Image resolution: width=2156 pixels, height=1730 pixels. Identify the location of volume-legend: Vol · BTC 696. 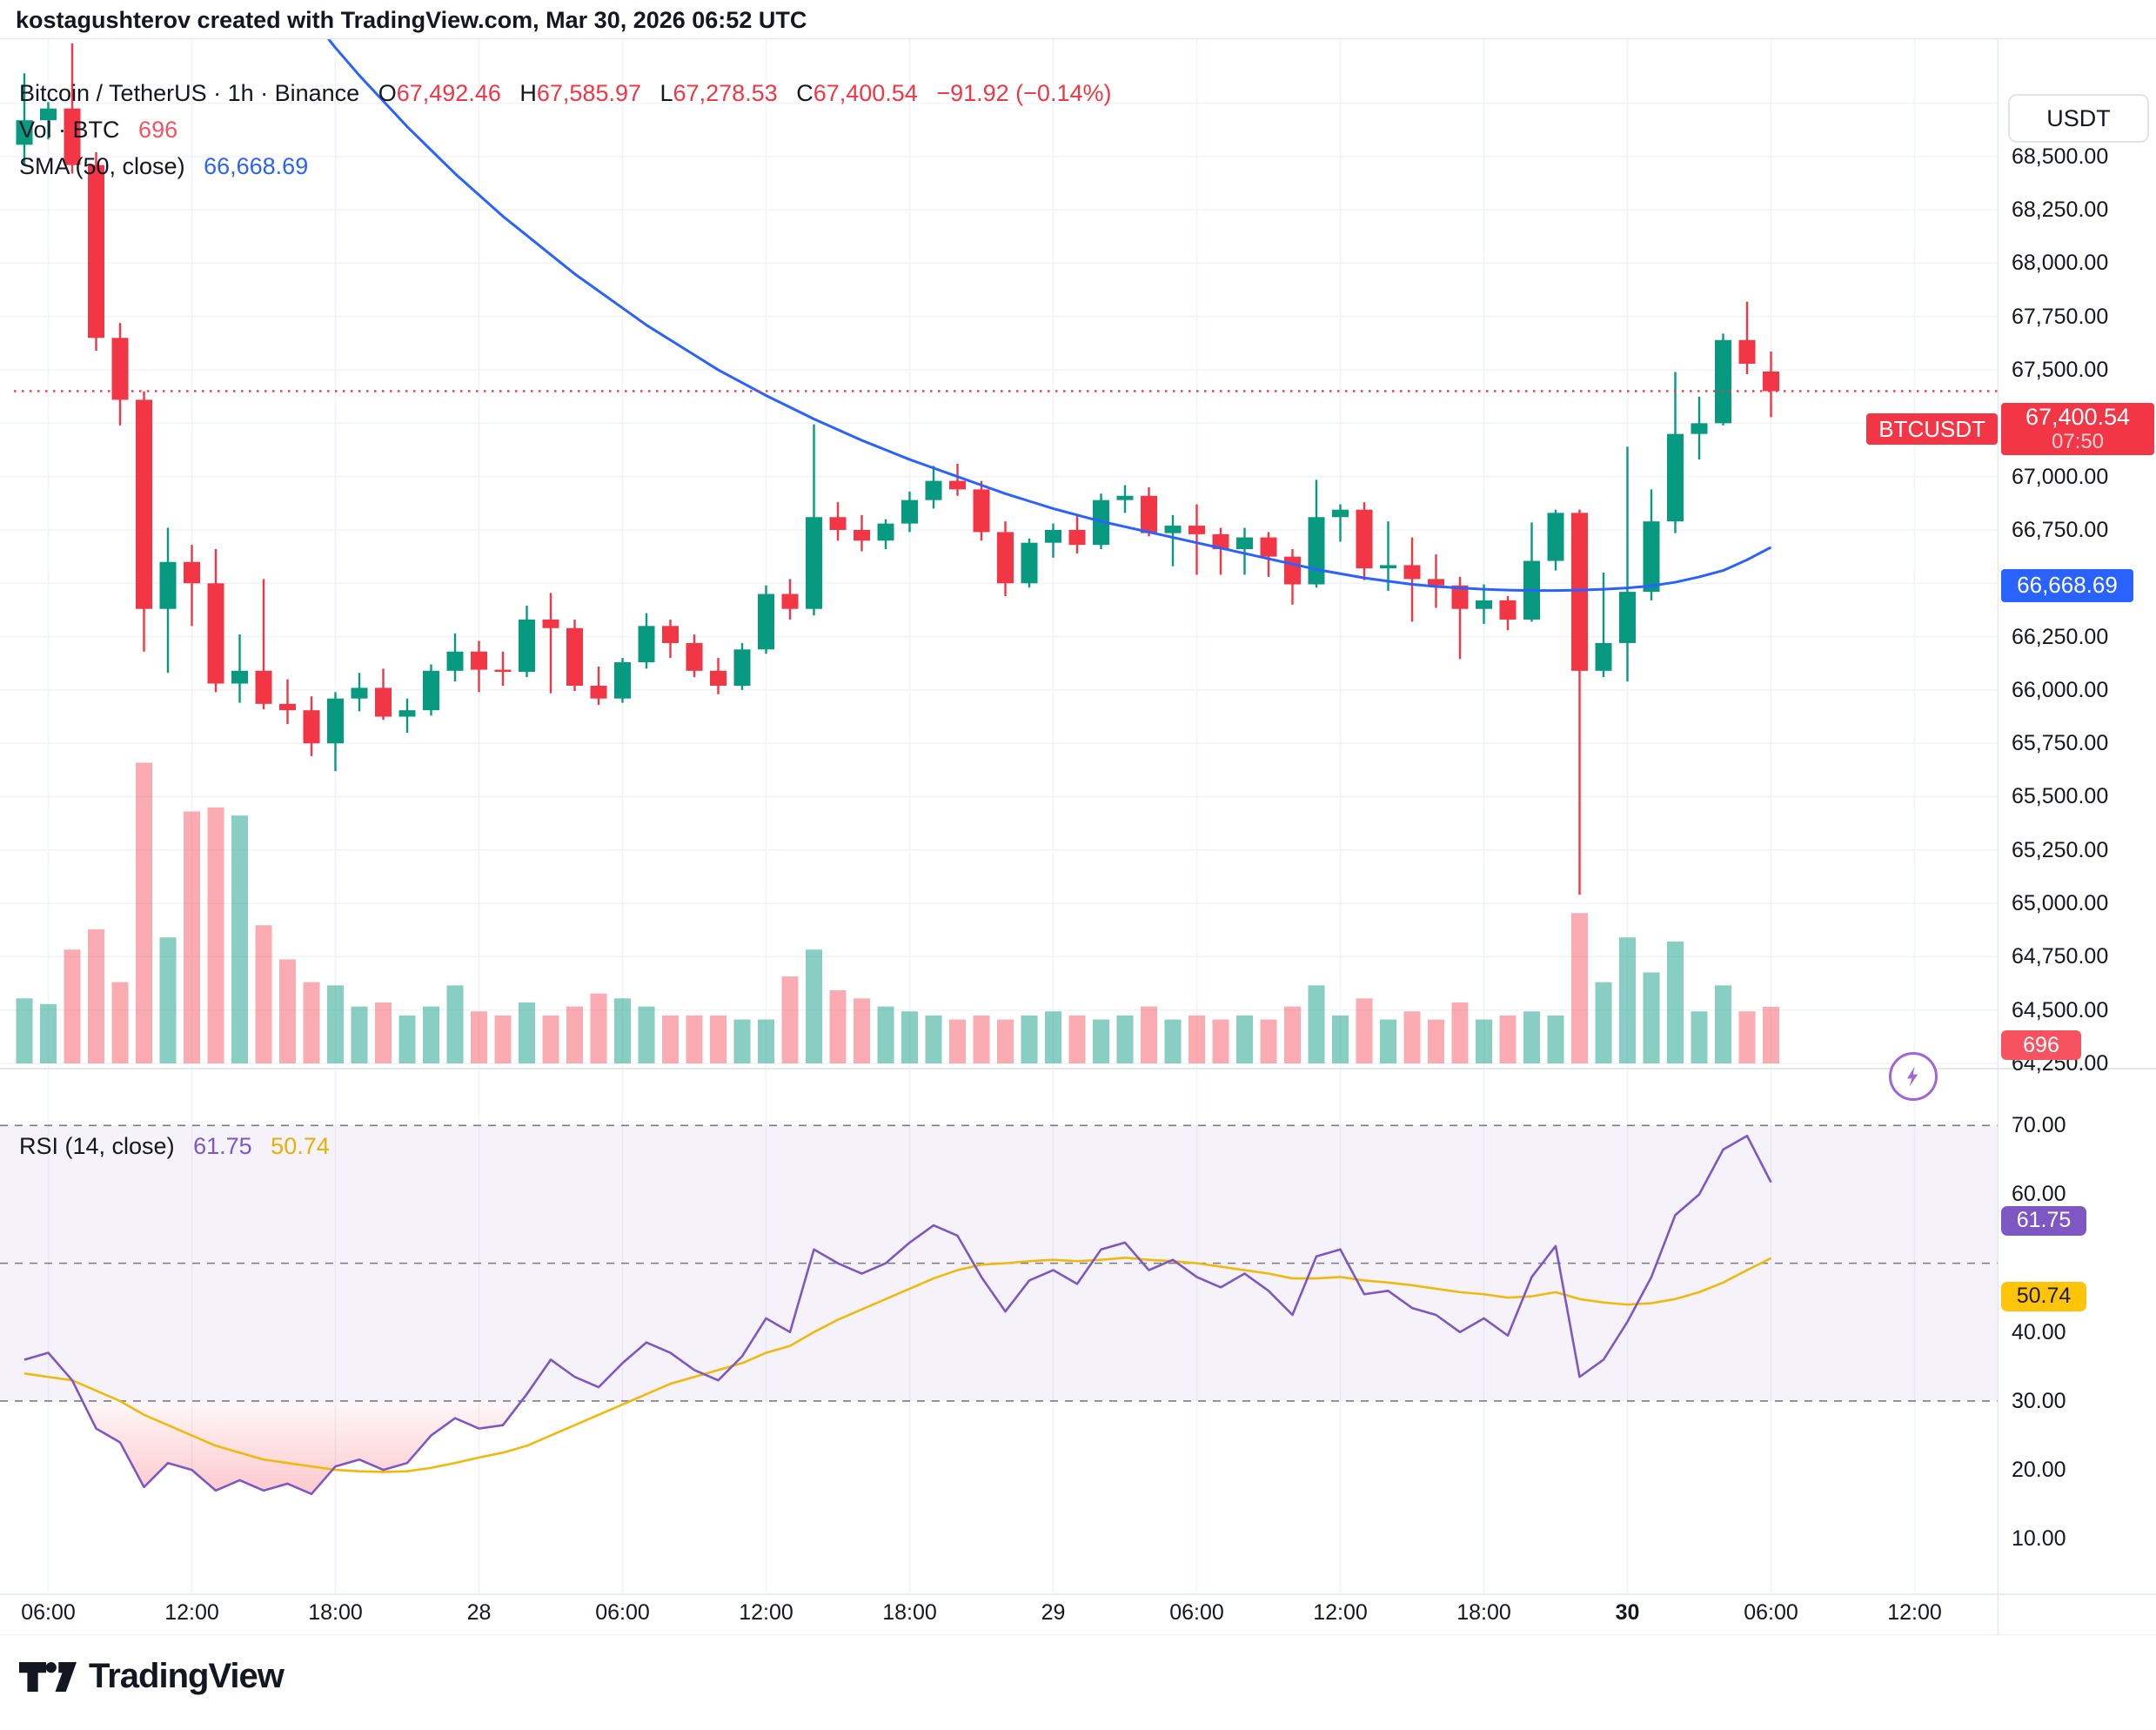
(98, 130).